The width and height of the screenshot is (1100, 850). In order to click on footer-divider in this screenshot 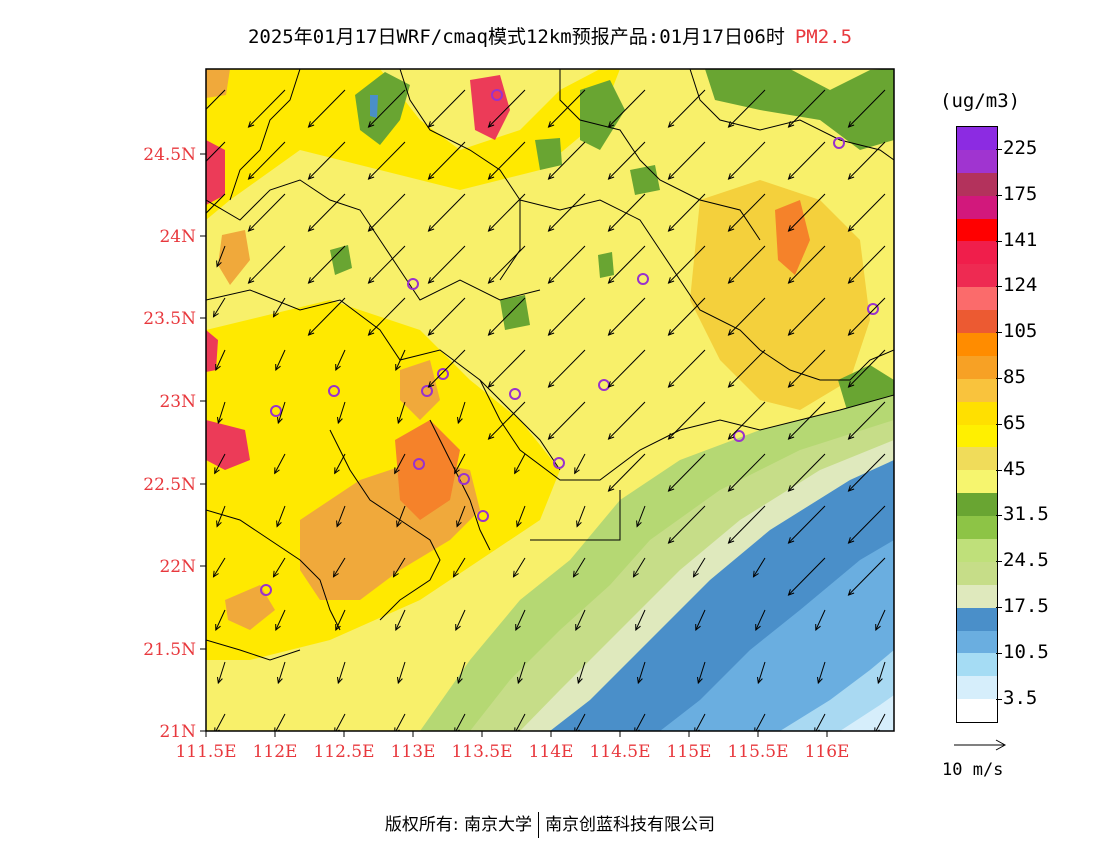, I will do `click(539, 825)`.